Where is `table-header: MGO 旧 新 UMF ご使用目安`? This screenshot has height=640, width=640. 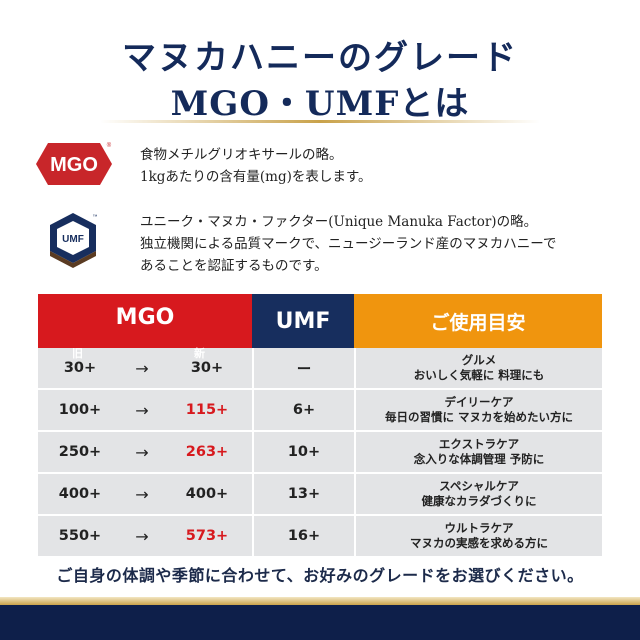
table-header: MGO 旧 新 UMF ご使用目安 is located at coordinates (320, 327).